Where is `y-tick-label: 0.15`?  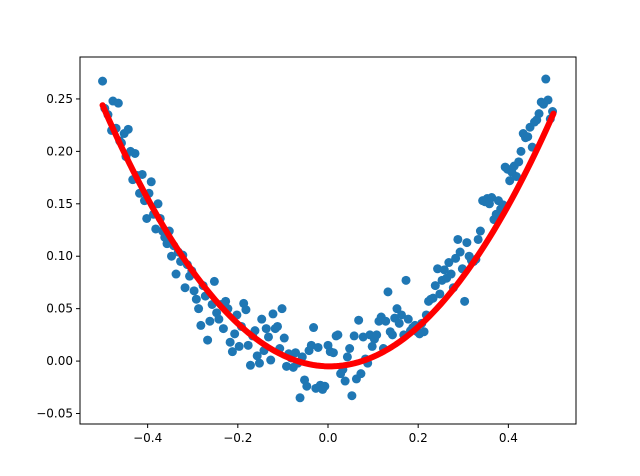 y-tick-label: 0.15 is located at coordinates (59, 204).